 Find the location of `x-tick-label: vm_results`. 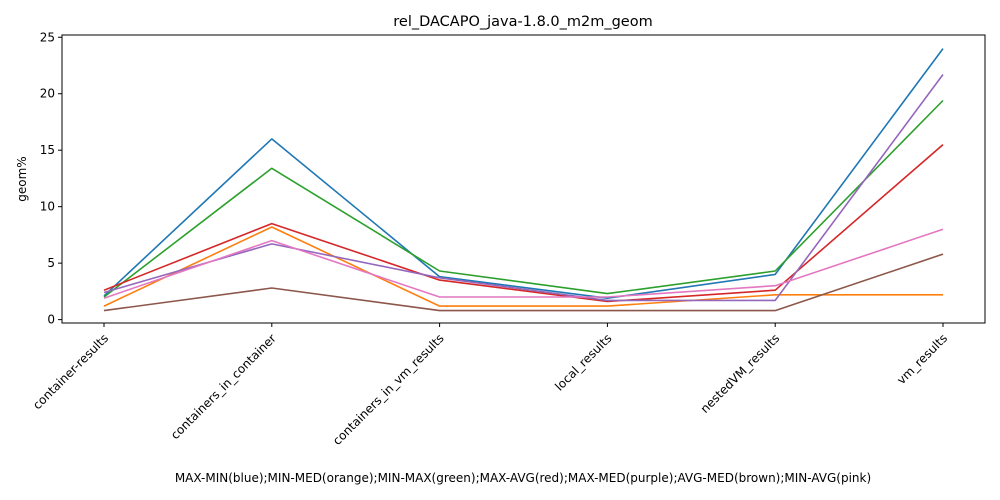

x-tick-label: vm_results is located at coordinates (922, 359).